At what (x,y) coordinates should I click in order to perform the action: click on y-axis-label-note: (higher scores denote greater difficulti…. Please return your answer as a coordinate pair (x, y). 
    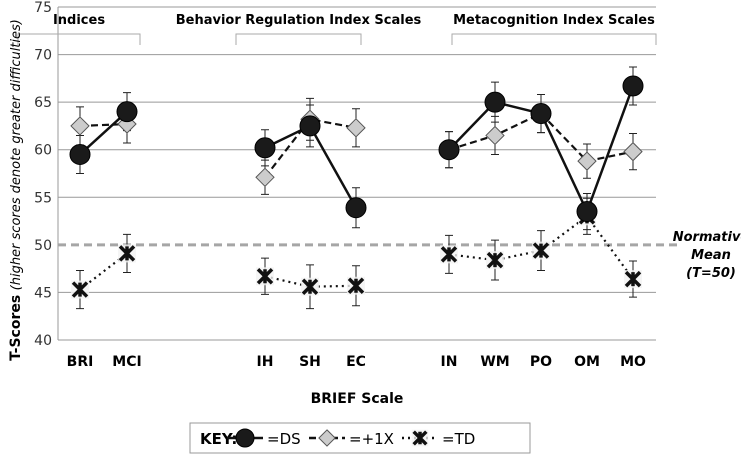
    Looking at the image, I should click on (16, 154).